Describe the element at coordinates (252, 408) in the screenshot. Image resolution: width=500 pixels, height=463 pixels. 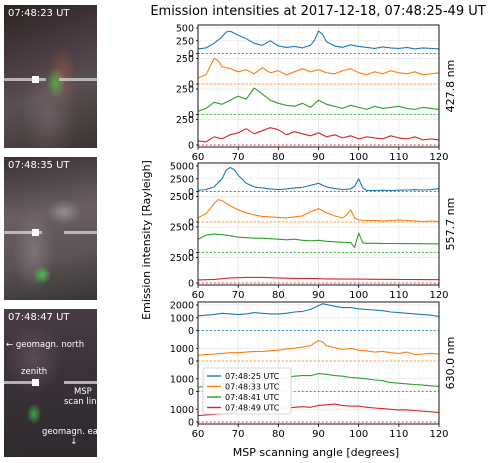
I see `legend-entry: 07:48:49 UTC` at that location.